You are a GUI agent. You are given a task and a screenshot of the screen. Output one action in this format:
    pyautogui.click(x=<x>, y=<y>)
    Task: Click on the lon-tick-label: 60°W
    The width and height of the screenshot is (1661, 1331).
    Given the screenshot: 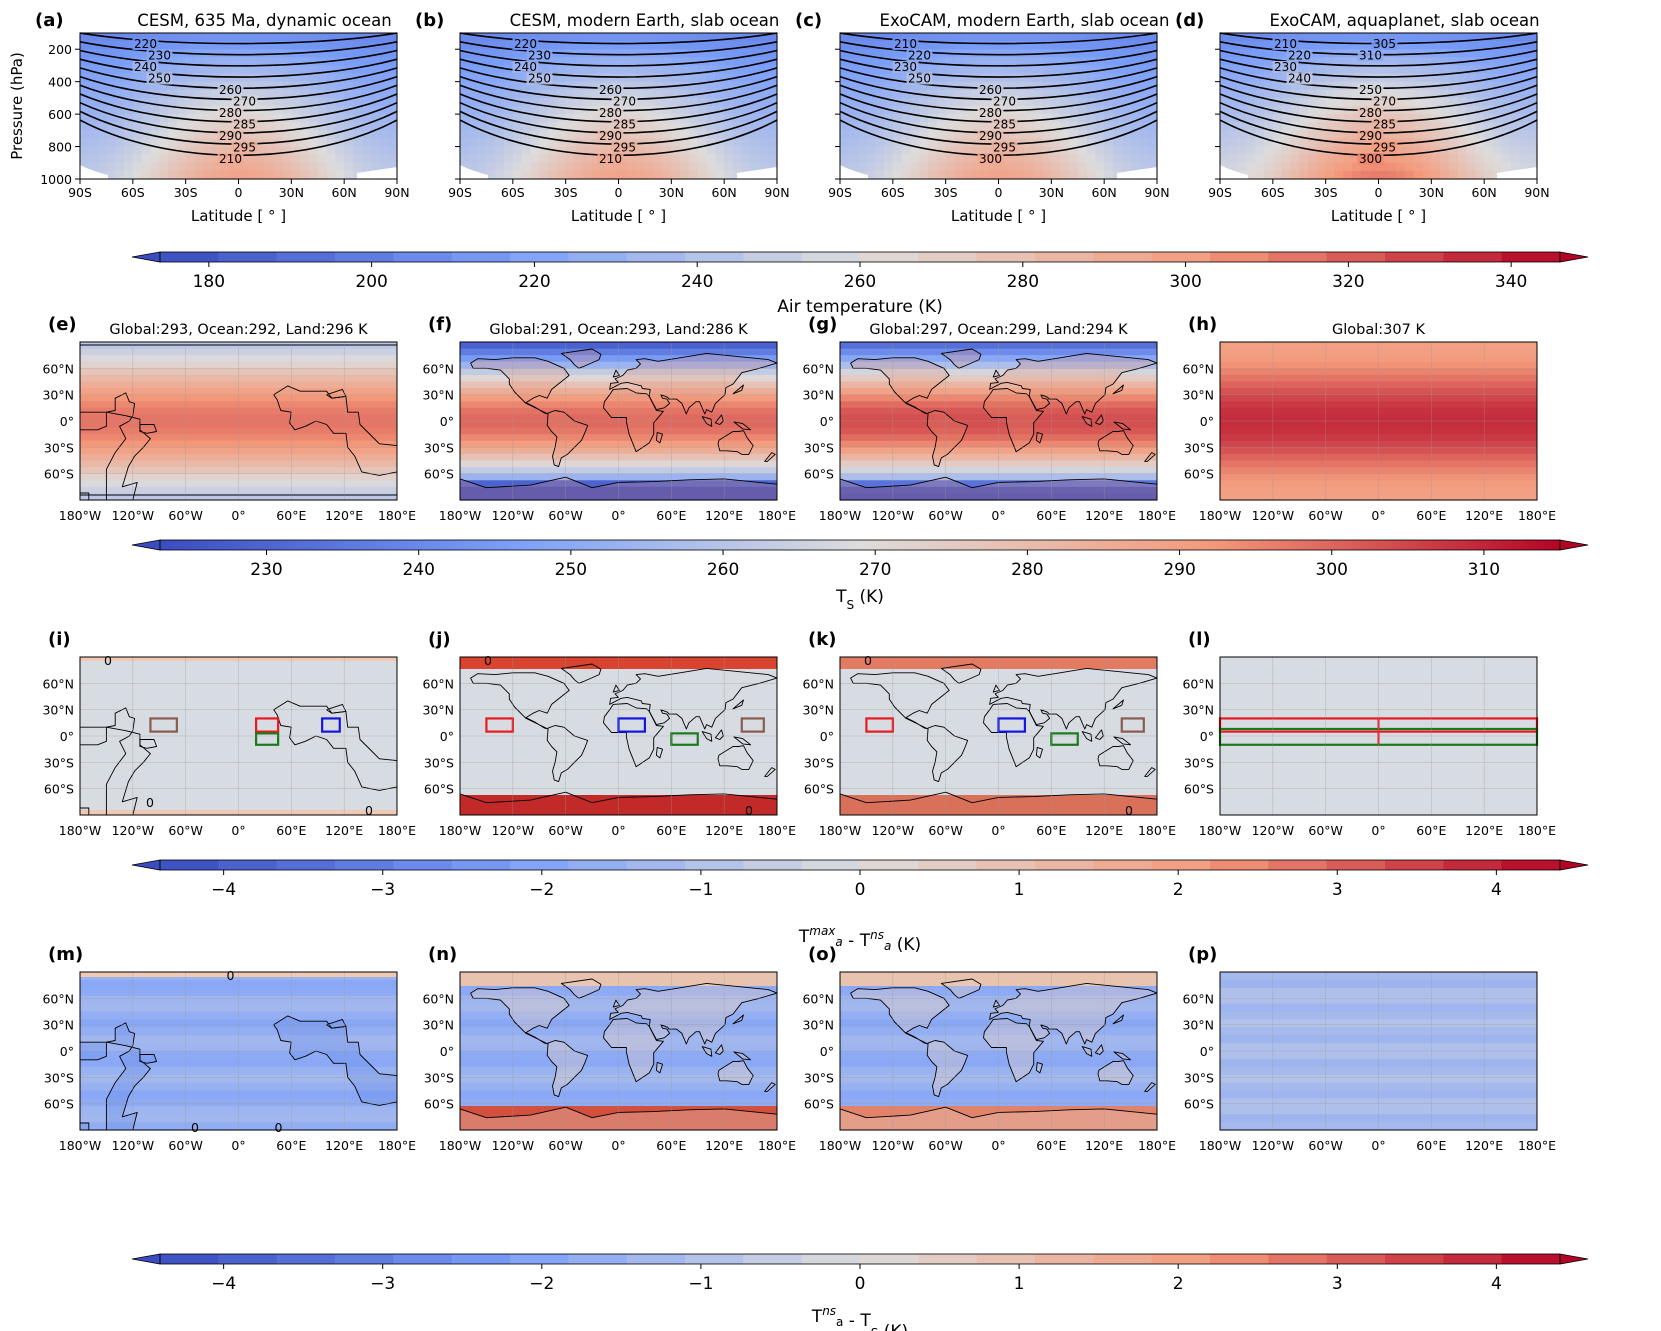 What is the action you would take?
    pyautogui.click(x=1325, y=515)
    